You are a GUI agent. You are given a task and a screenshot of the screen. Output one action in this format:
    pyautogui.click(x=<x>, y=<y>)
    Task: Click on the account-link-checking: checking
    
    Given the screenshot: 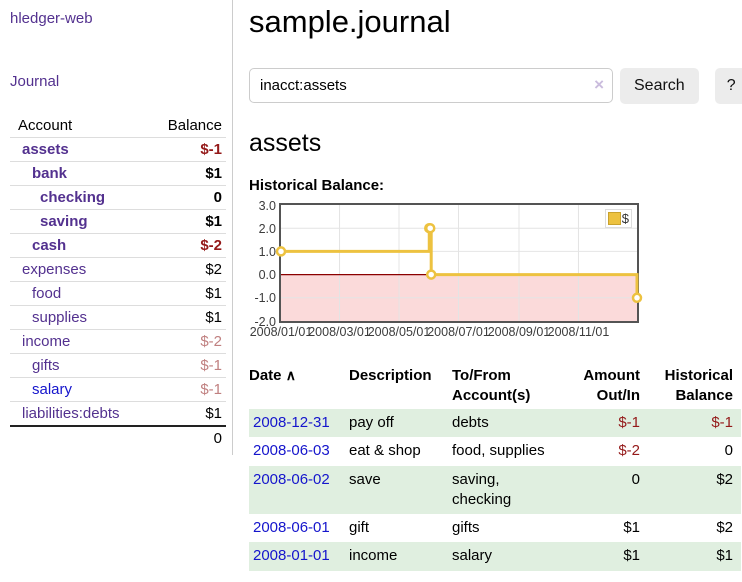 What is the action you would take?
    pyautogui.click(x=73, y=197)
    